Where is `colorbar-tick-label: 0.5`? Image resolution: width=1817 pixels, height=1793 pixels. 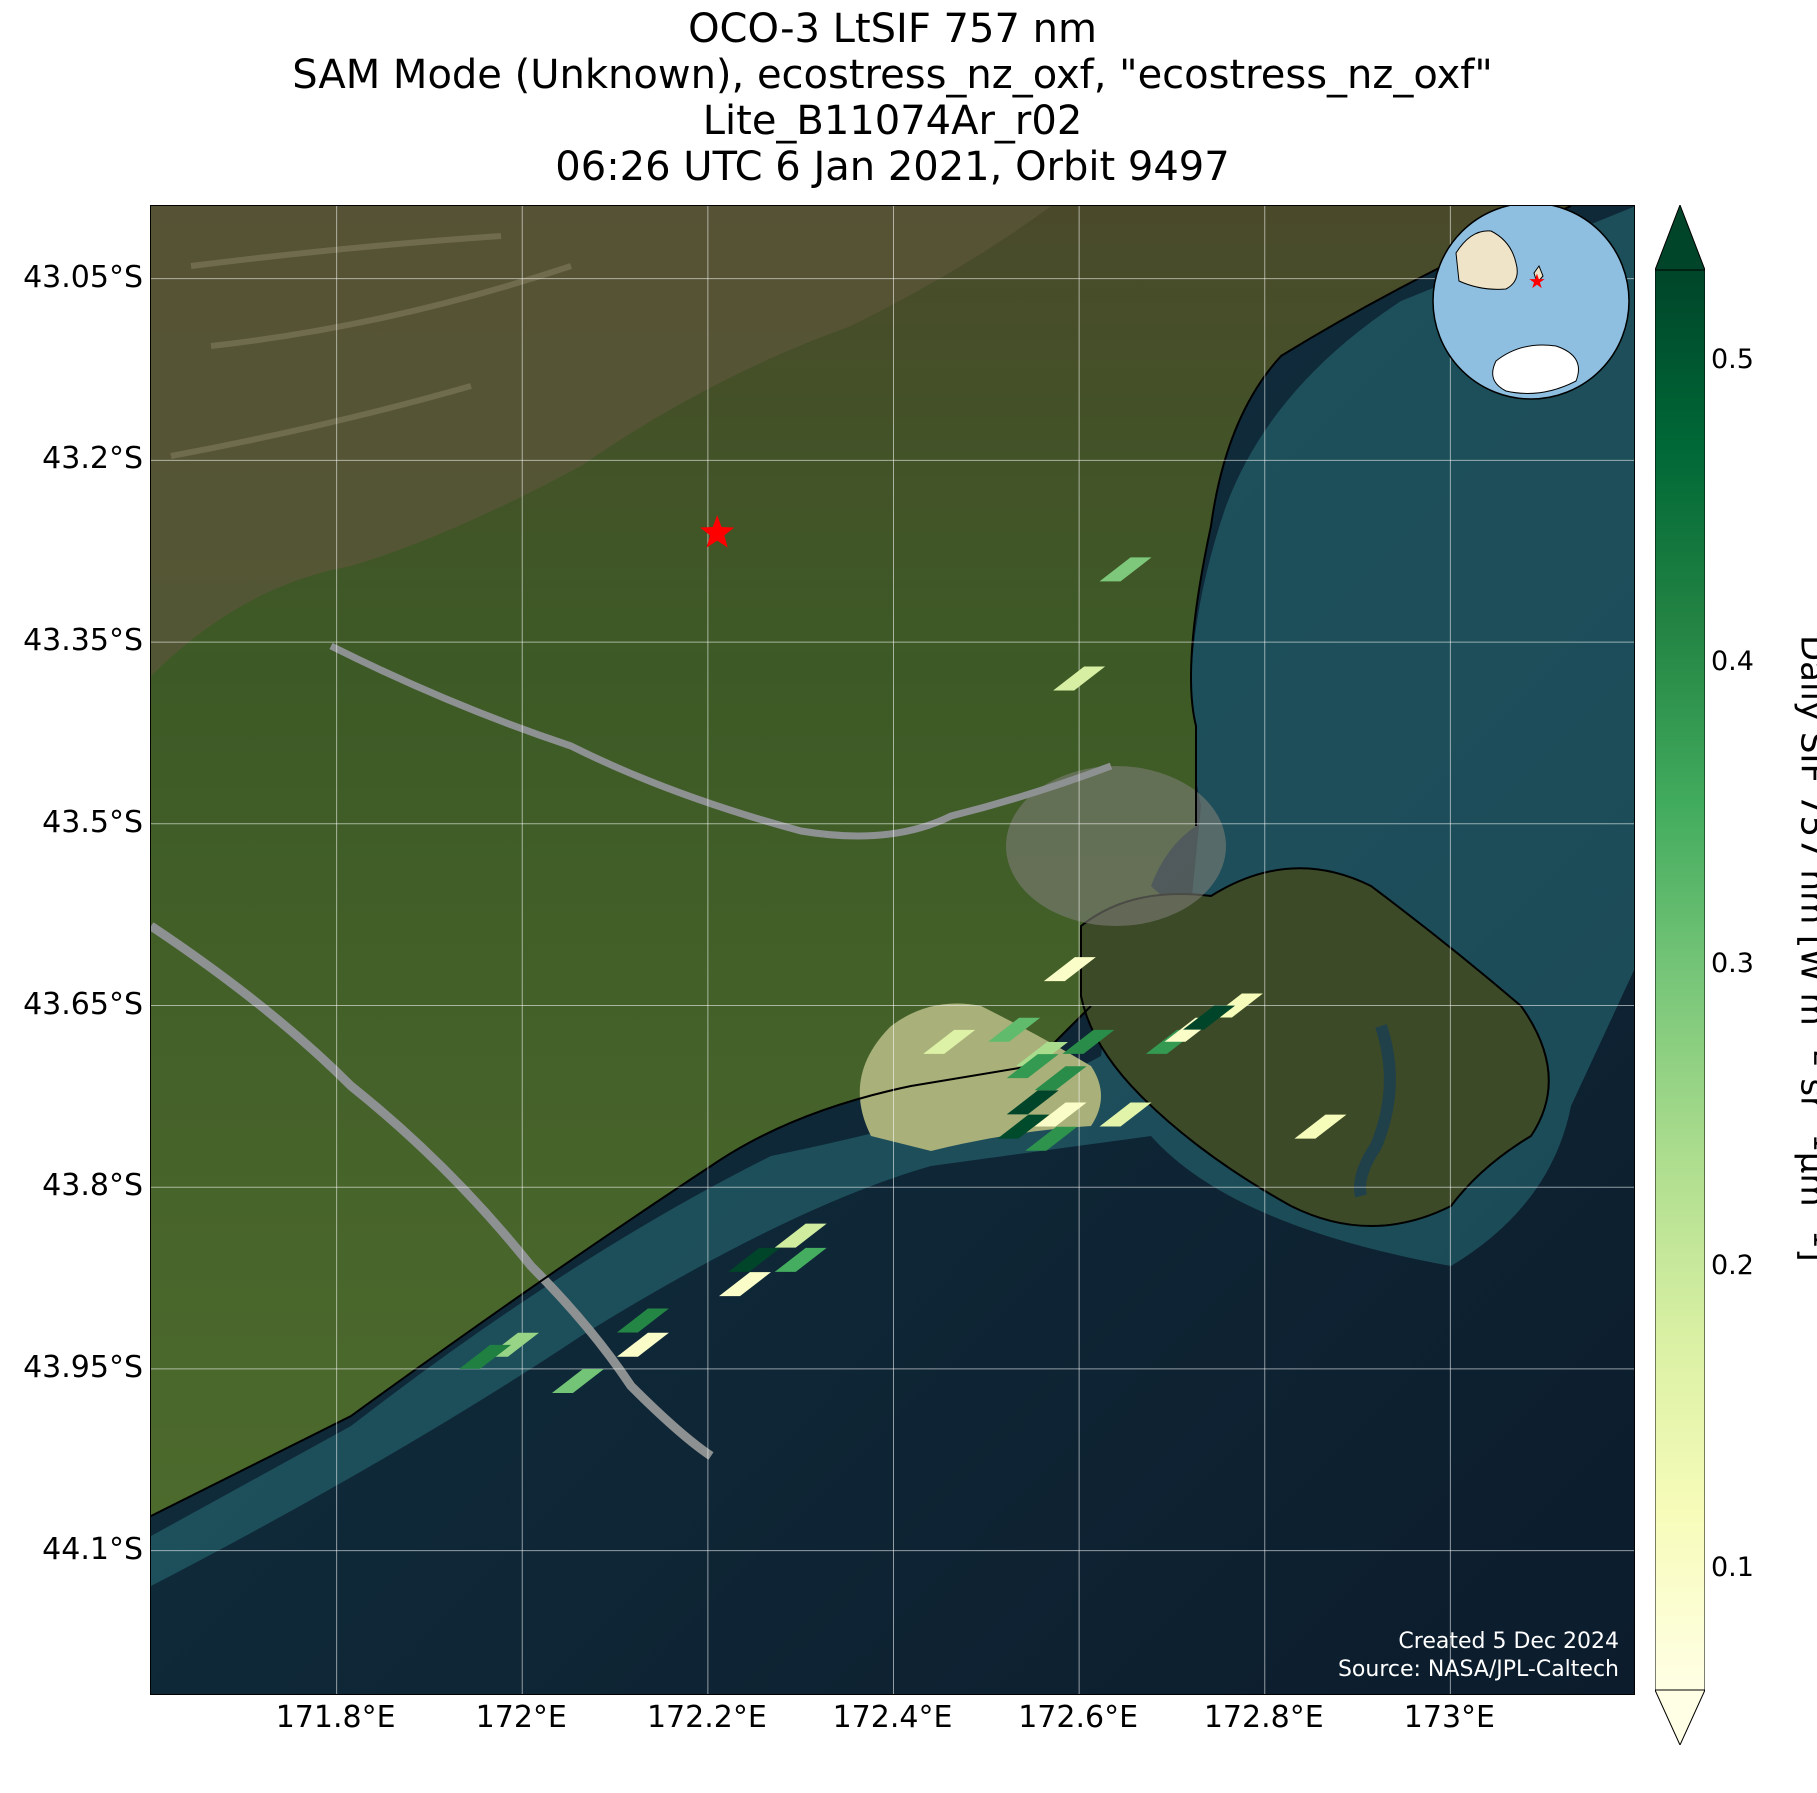 colorbar-tick-label: 0.5 is located at coordinates (1732, 359).